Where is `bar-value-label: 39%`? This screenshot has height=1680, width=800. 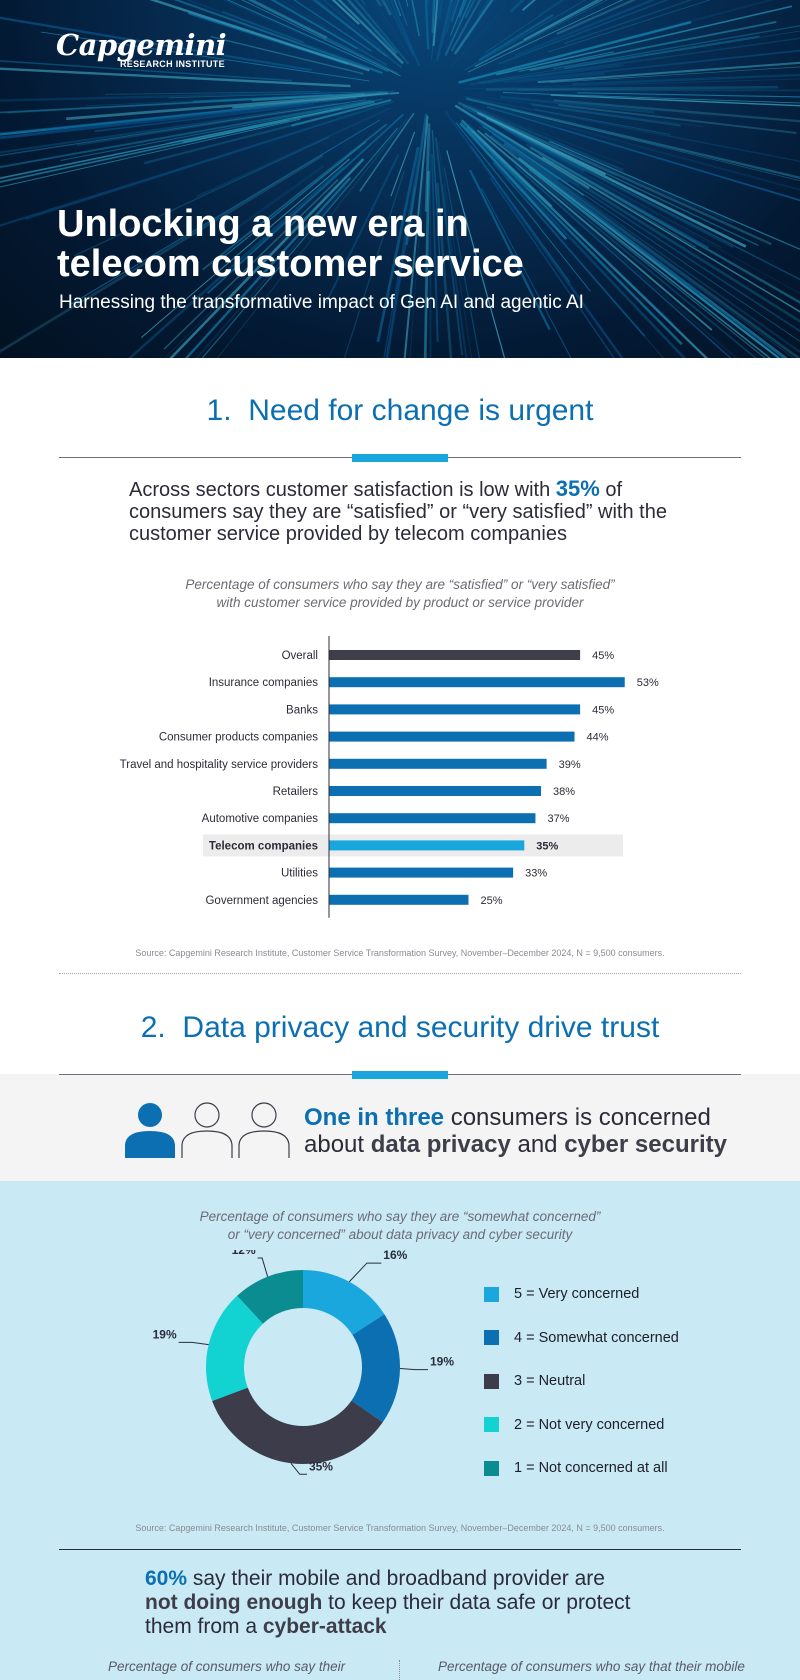
bar-value-label: 39% is located at coordinates (570, 765).